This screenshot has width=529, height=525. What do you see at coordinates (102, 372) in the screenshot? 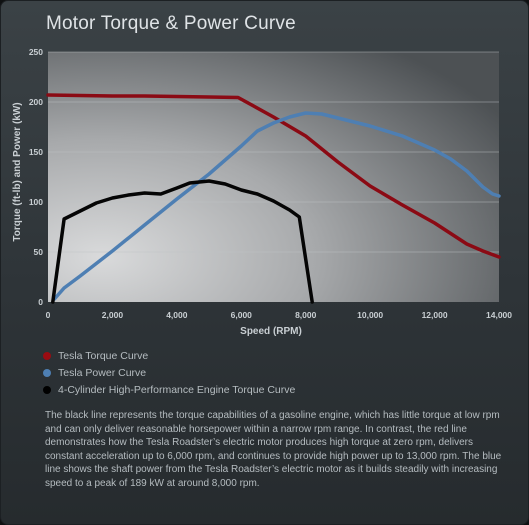
I see `legend-label: Tesla Power Curve` at bounding box center [102, 372].